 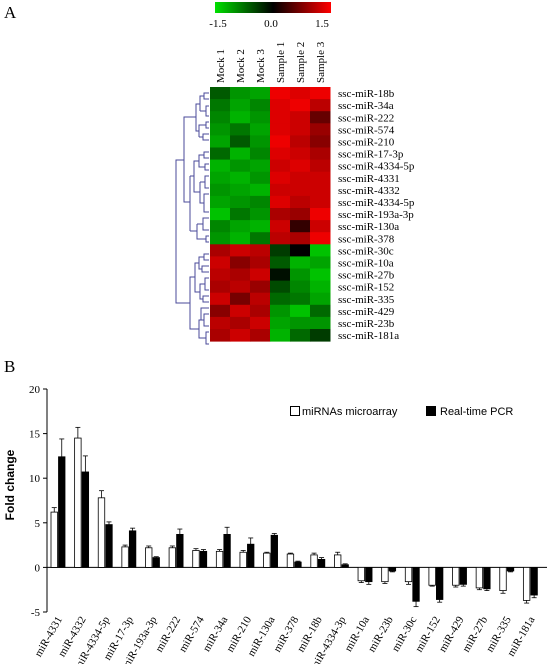 What do you see at coordinates (376, 203) in the screenshot?
I see `heatmap-row-label: ssc-miR-4334-5p` at bounding box center [376, 203].